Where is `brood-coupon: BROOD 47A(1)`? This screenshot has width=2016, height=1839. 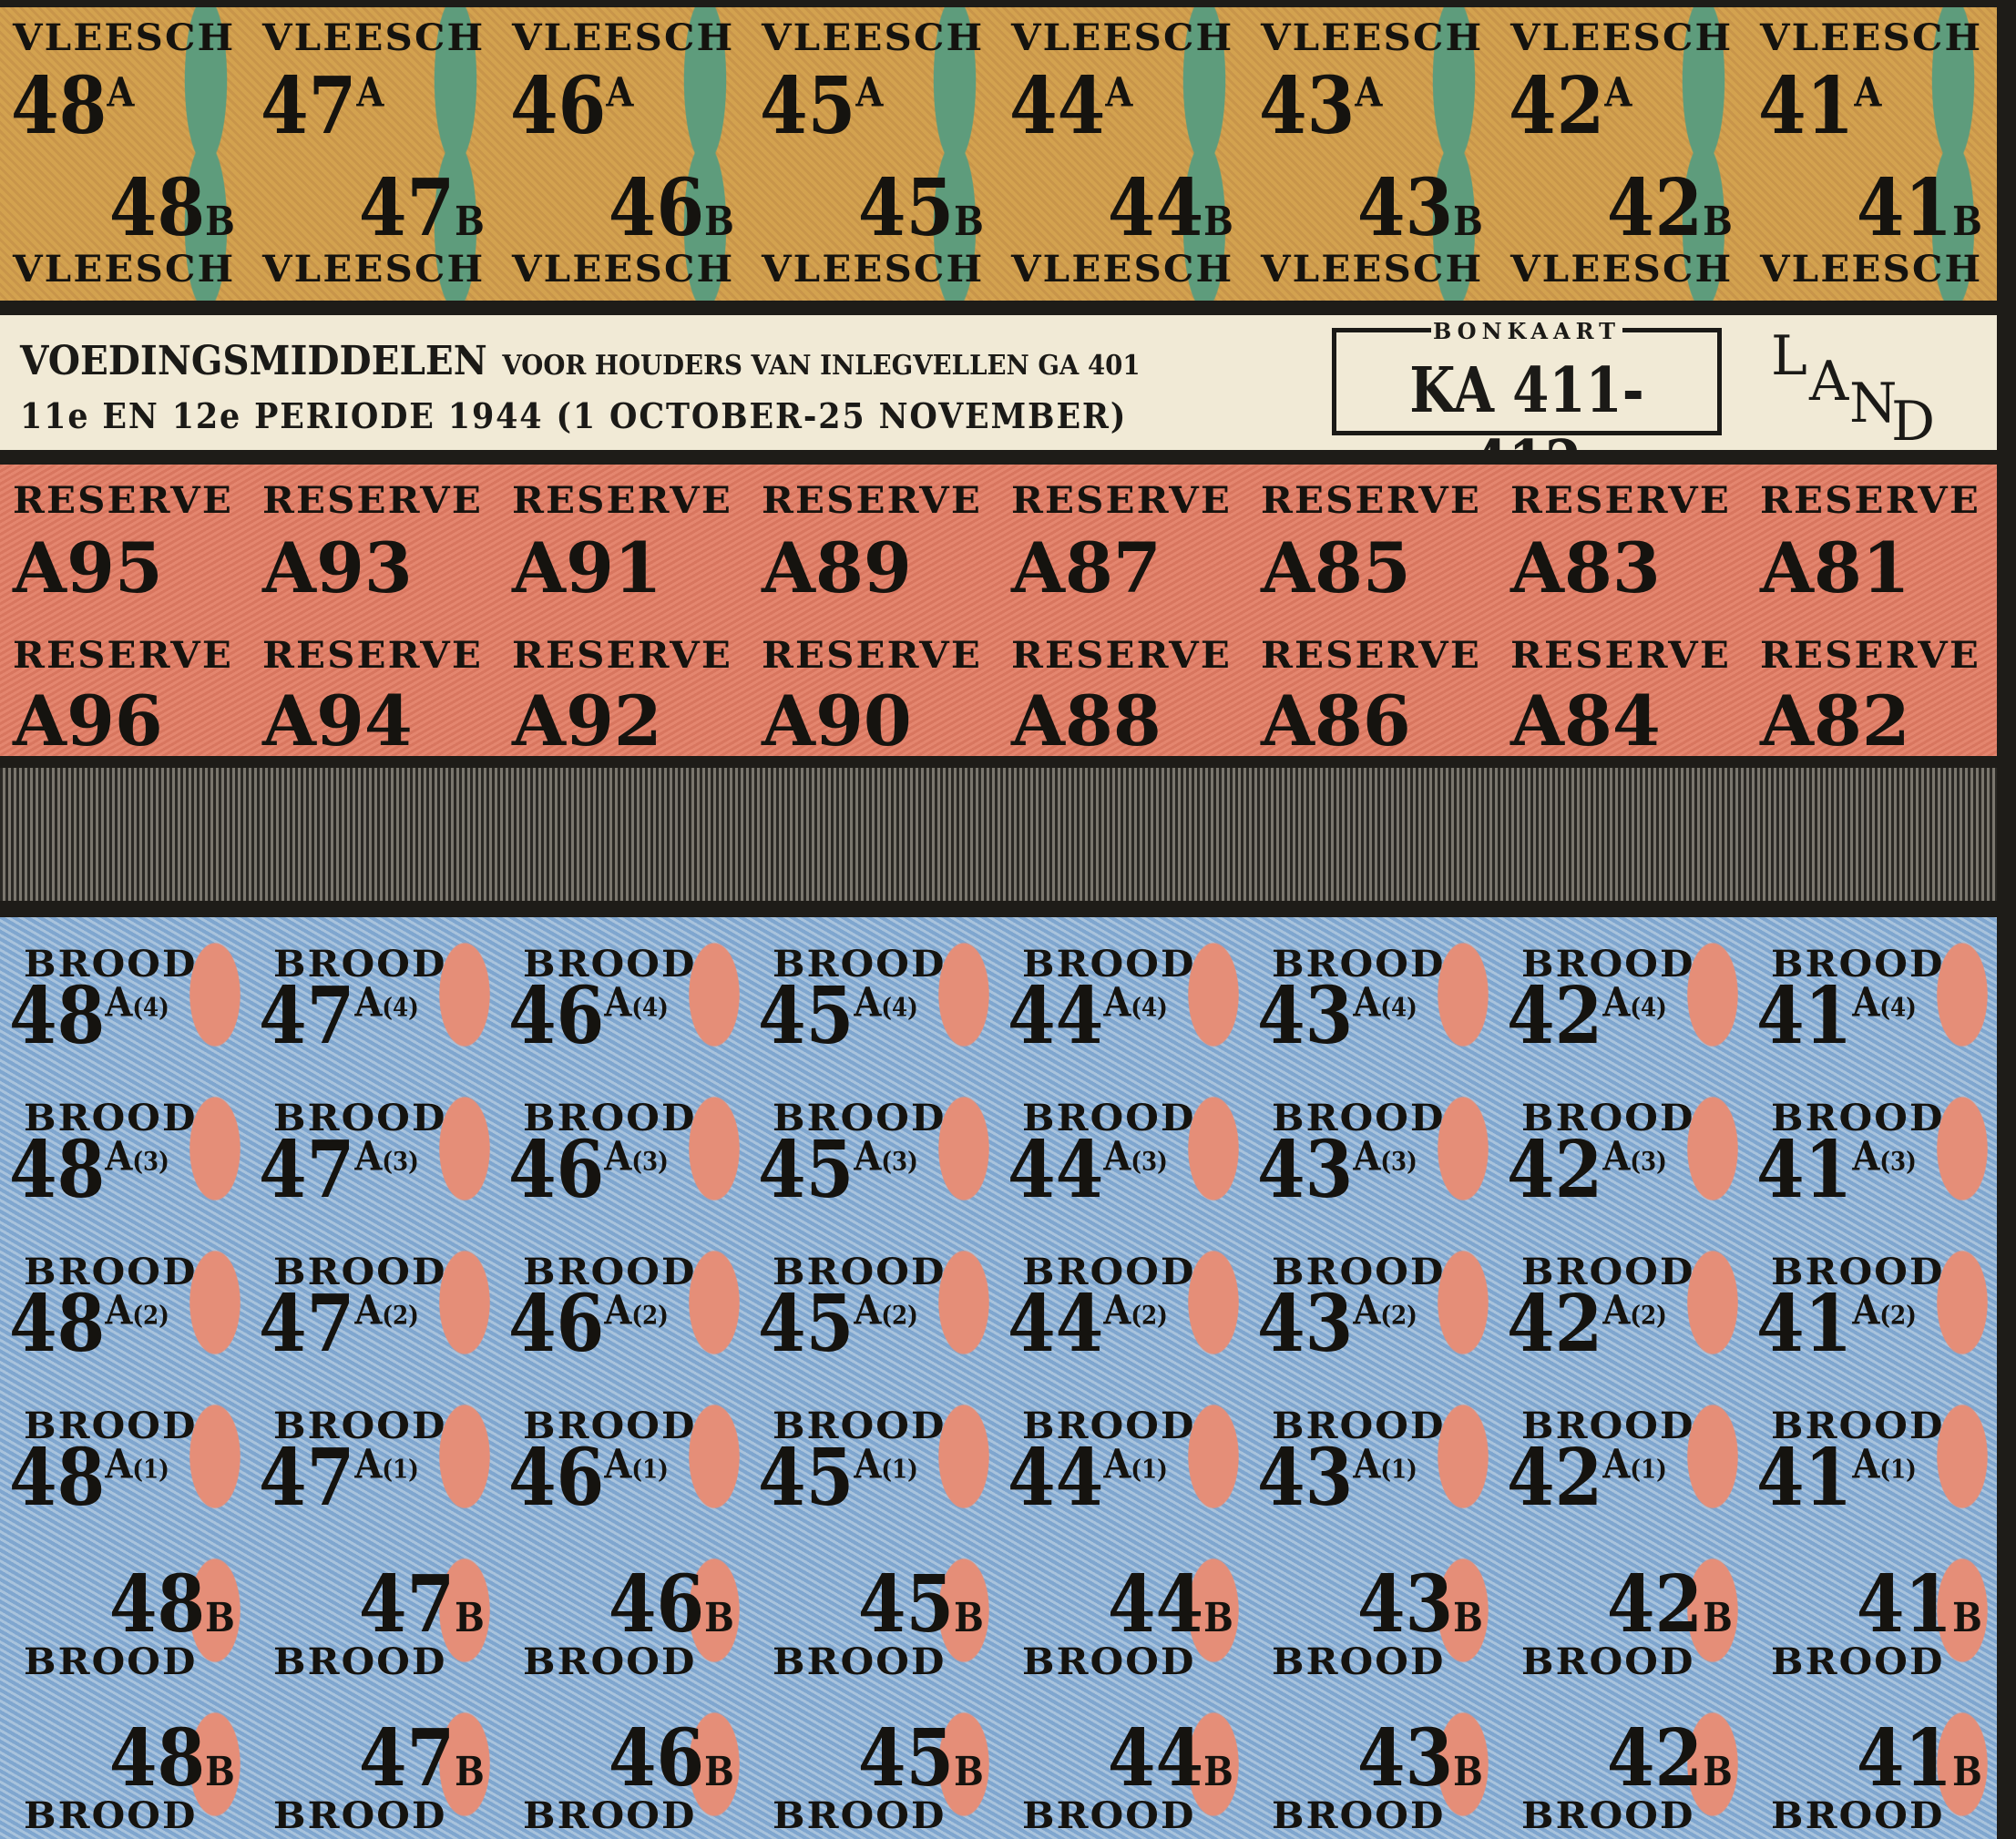
brood-coupon: BROOD 47A(1) is located at coordinates (374, 1456).